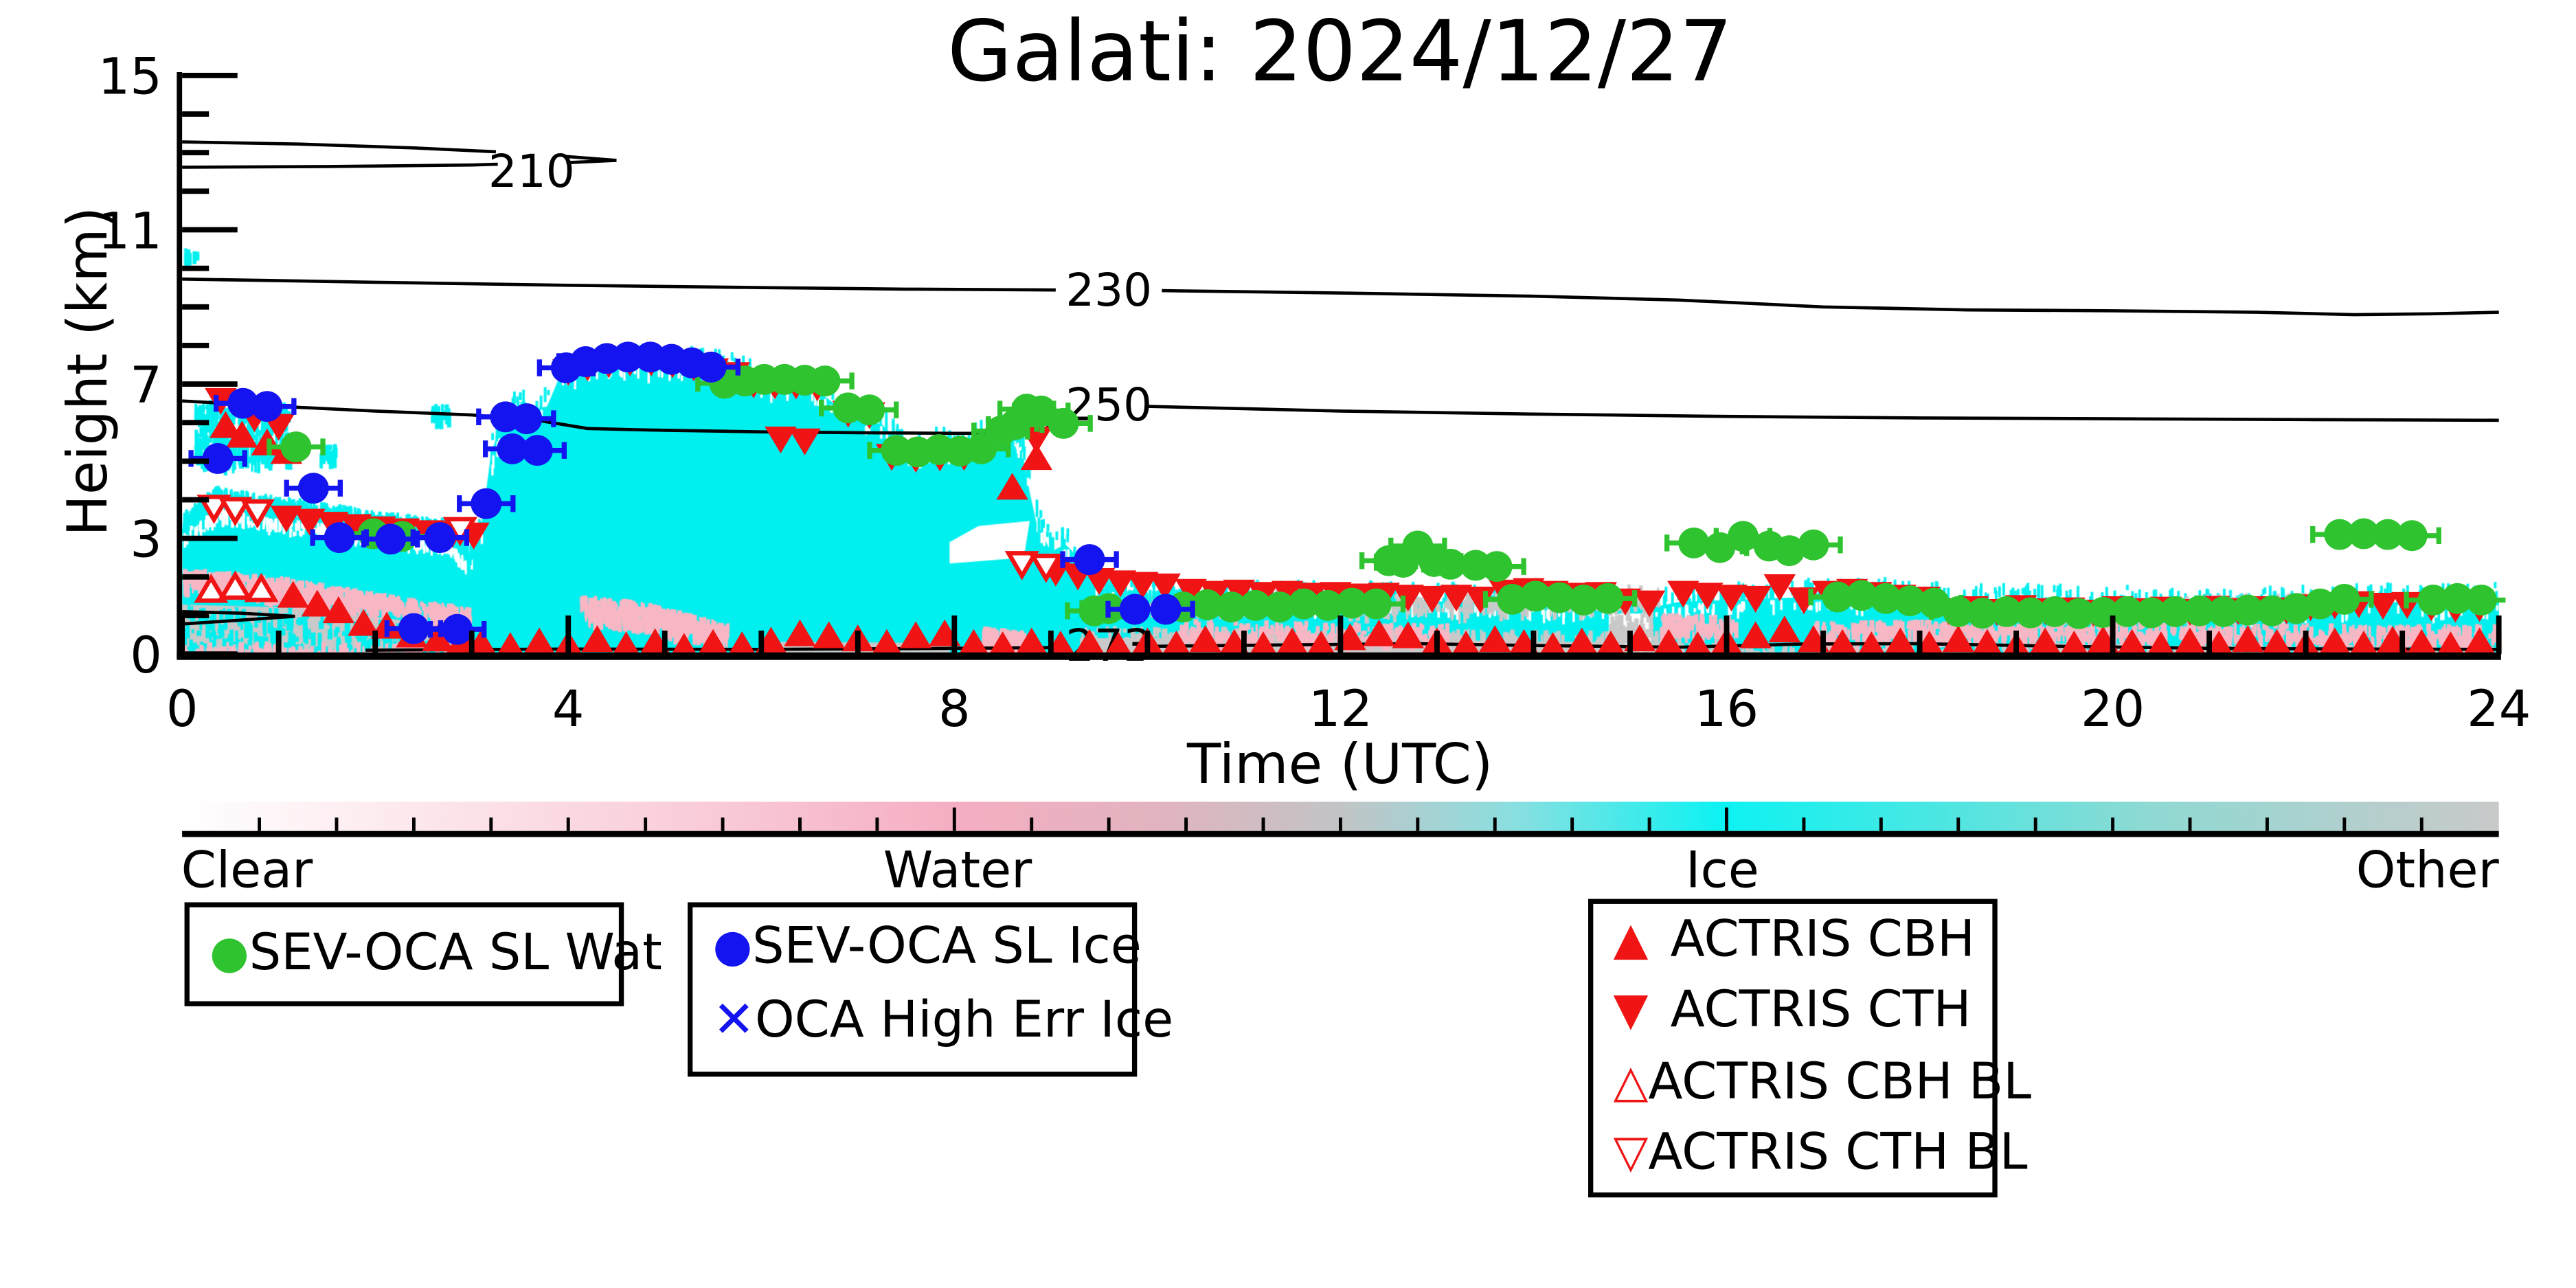 Image resolution: width=2576 pixels, height=1288 pixels. Describe the element at coordinates (1823, 939) in the screenshot. I see `legend-item-label: ACTRIS CBH` at that location.